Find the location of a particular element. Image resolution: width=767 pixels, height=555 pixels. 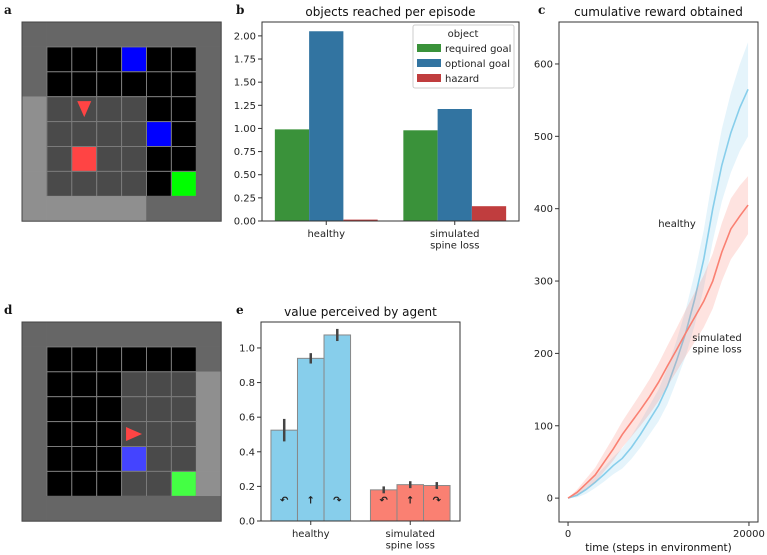

x-tick-label-line: simulated is located at coordinates (454, 234).